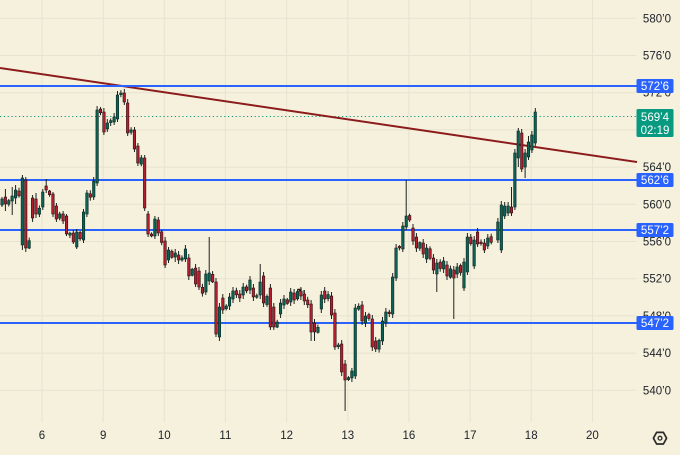 The height and width of the screenshot is (455, 680). What do you see at coordinates (164, 436) in the screenshot?
I see `svg-text: 10` at bounding box center [164, 436].